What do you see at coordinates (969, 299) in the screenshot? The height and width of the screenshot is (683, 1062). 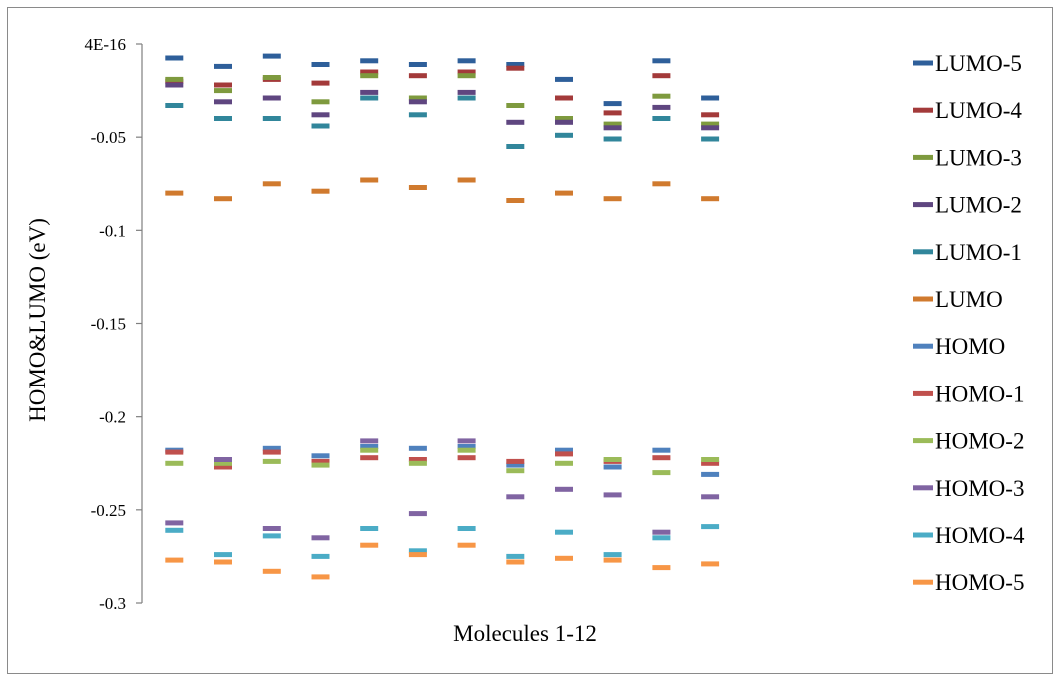 I see `legend-label: LUMO` at bounding box center [969, 299].